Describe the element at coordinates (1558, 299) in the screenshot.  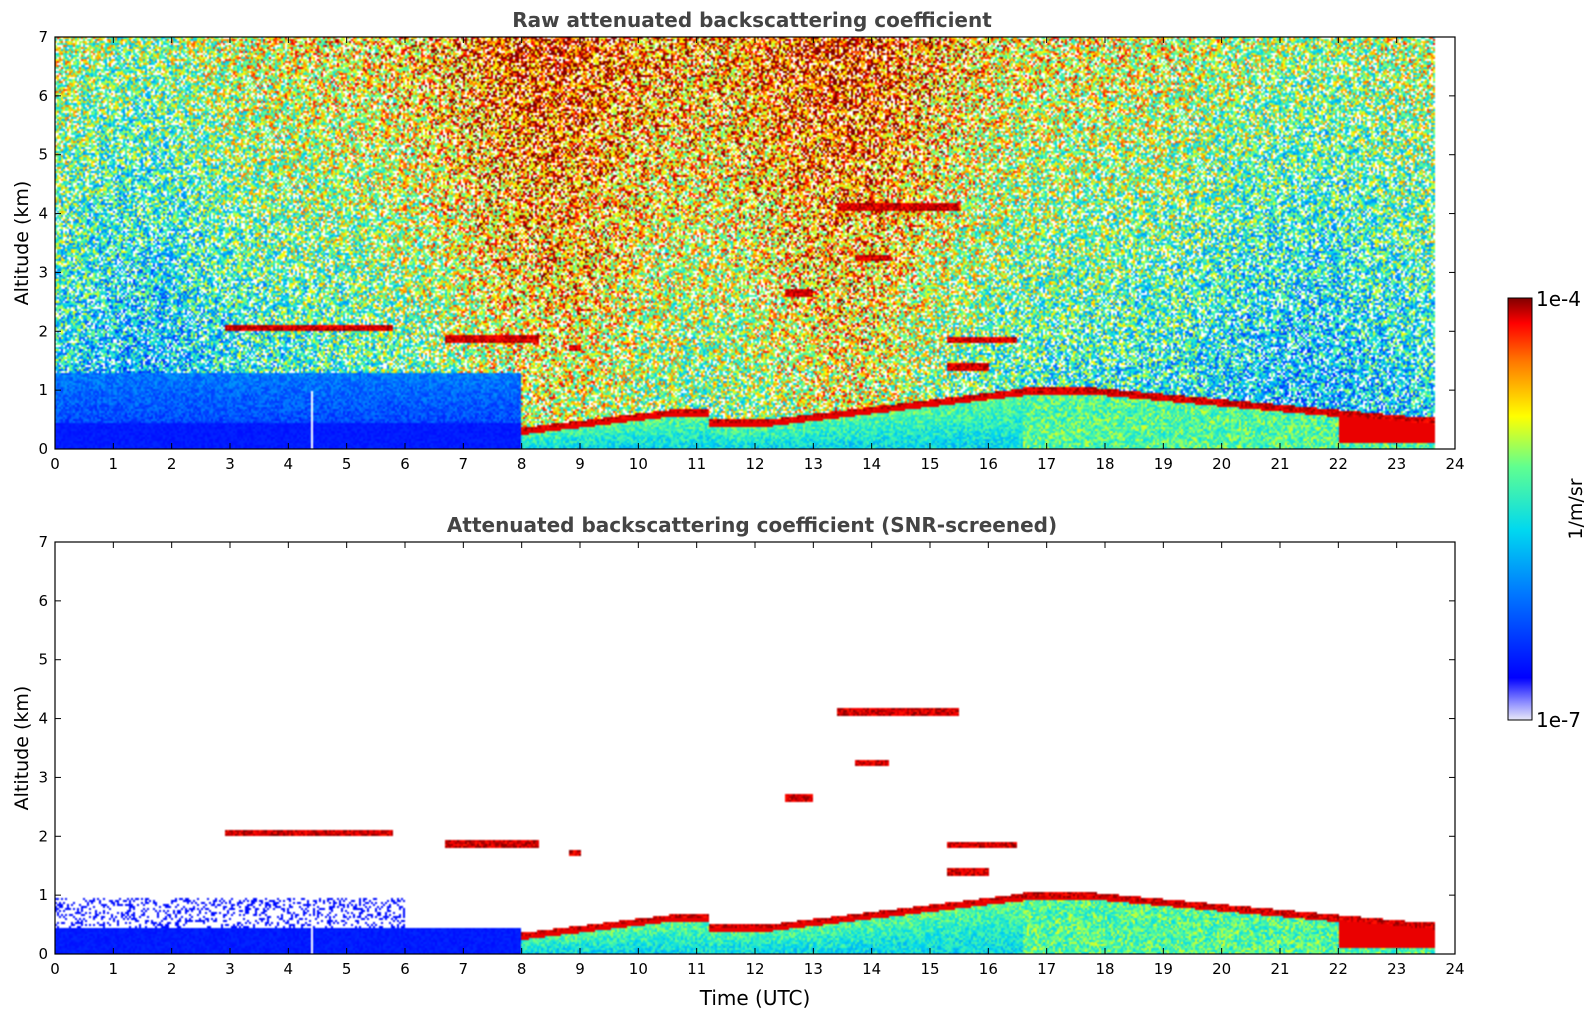
I see `colorbar-max-label: 1e-4` at that location.